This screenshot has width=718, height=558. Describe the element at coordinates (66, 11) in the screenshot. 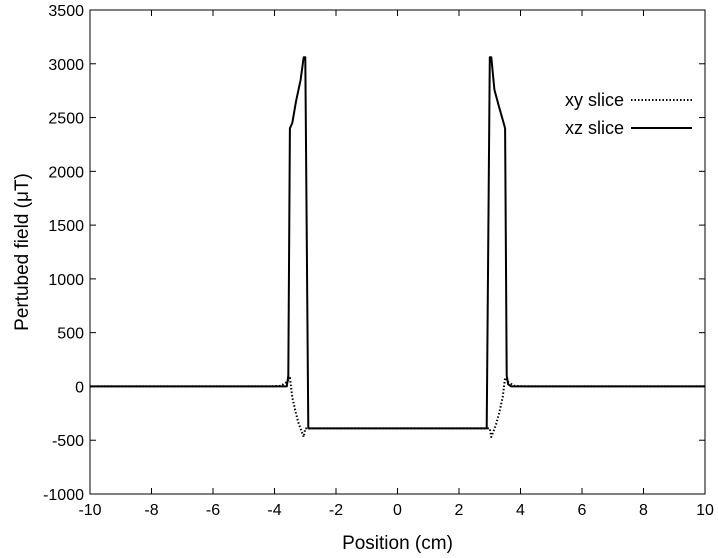

I see `y-tick-label: 3500` at that location.